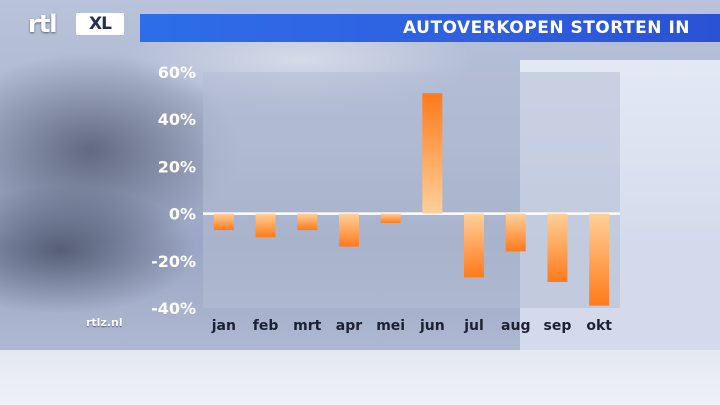  What do you see at coordinates (177, 72) in the screenshot?
I see `y-tick-label: 60%` at bounding box center [177, 72].